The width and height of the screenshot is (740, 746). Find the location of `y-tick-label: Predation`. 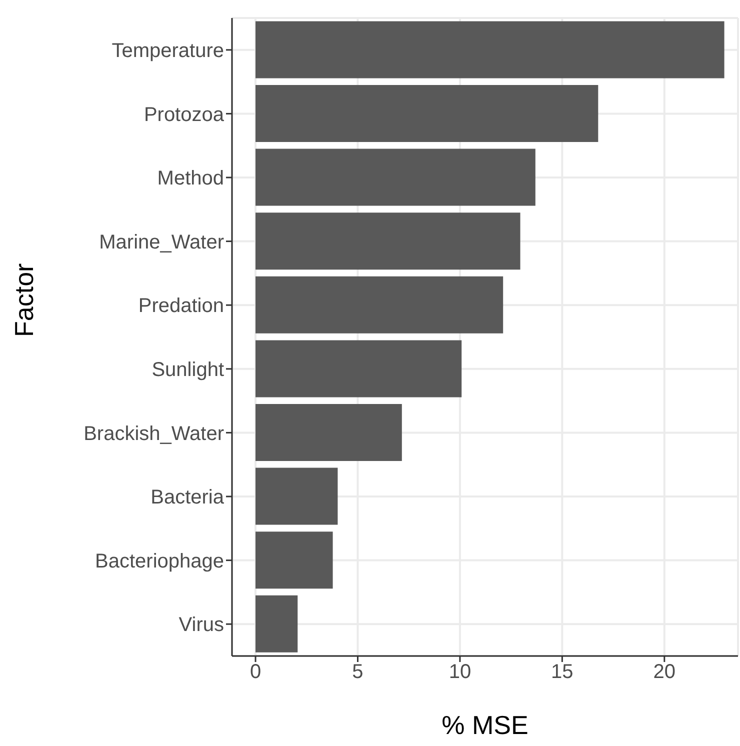

y-tick-label: Predation is located at coordinates (181, 306).